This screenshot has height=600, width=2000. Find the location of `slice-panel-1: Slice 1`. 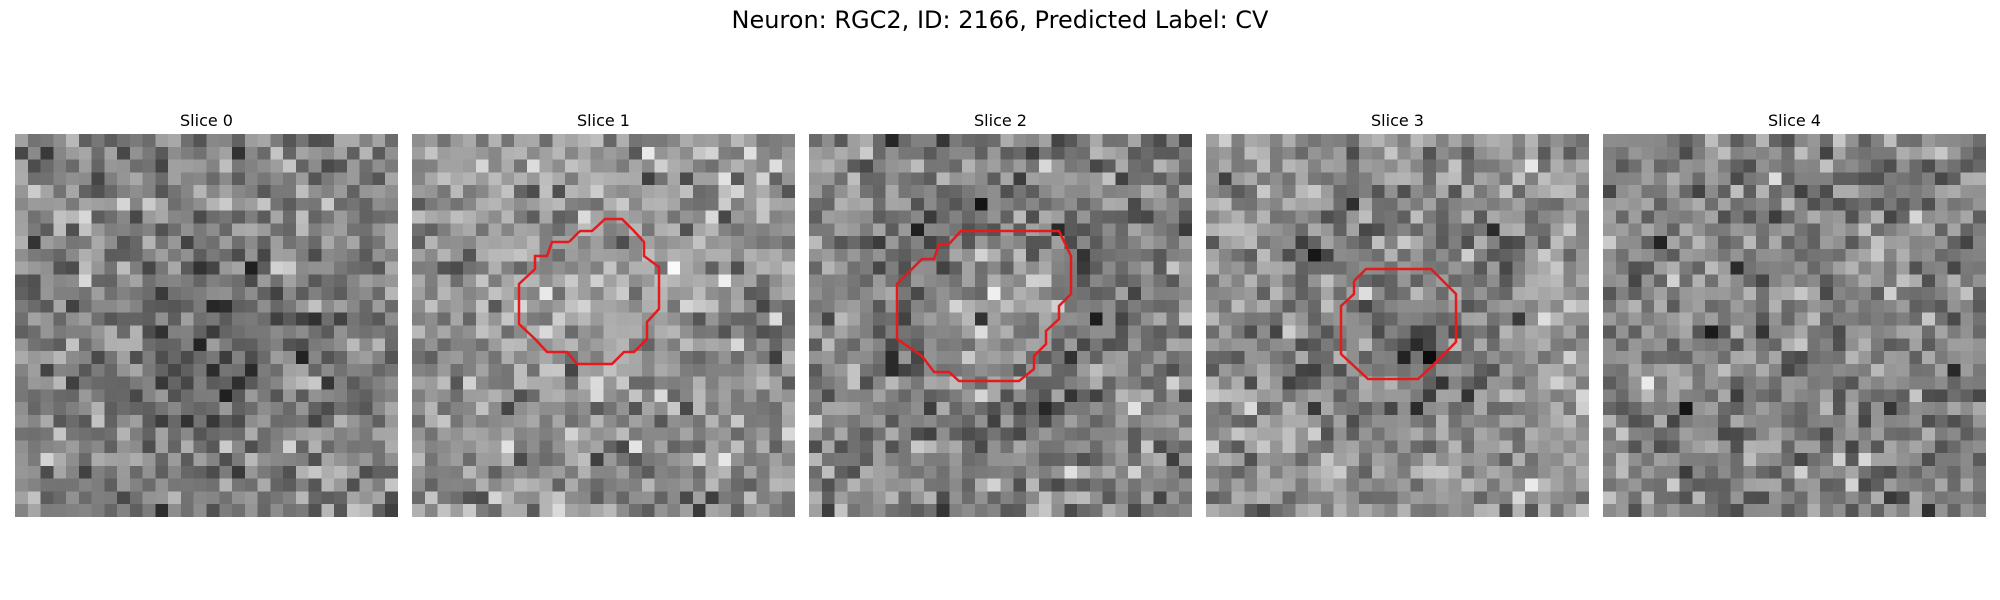

slice-panel-1: Slice 1 is located at coordinates (603, 312).